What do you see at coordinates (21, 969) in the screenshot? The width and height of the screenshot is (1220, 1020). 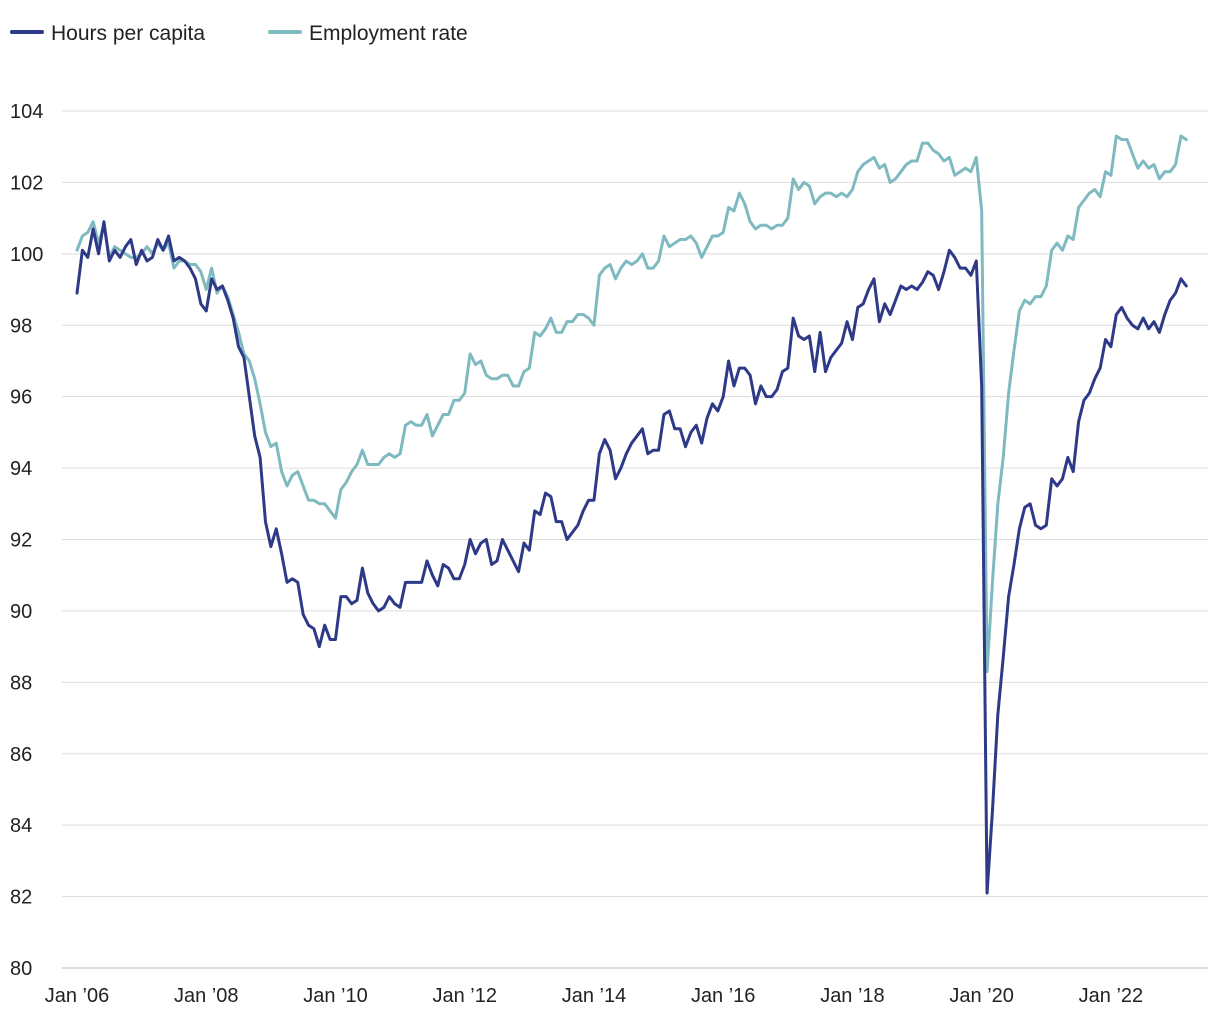 I see `y-tick-label-80: 80` at bounding box center [21, 969].